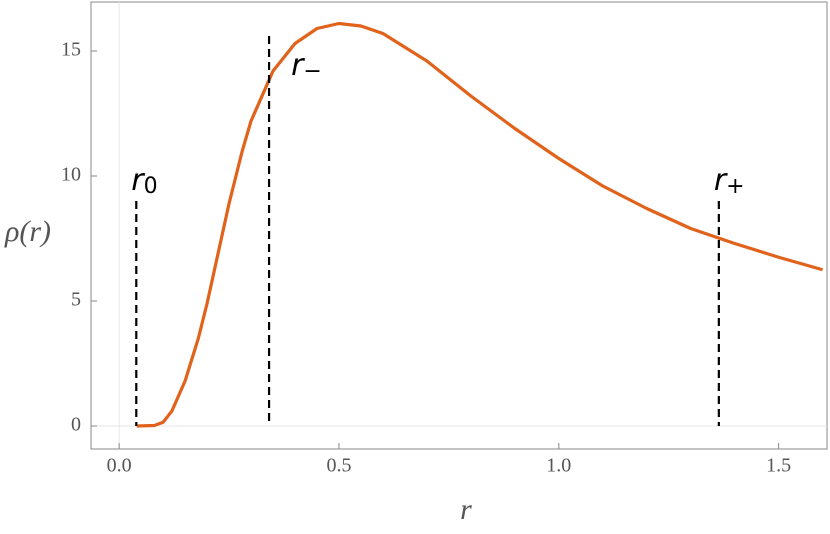 The image size is (830, 534). Describe the element at coordinates (466, 509) in the screenshot. I see `x-axis-label: r` at that location.